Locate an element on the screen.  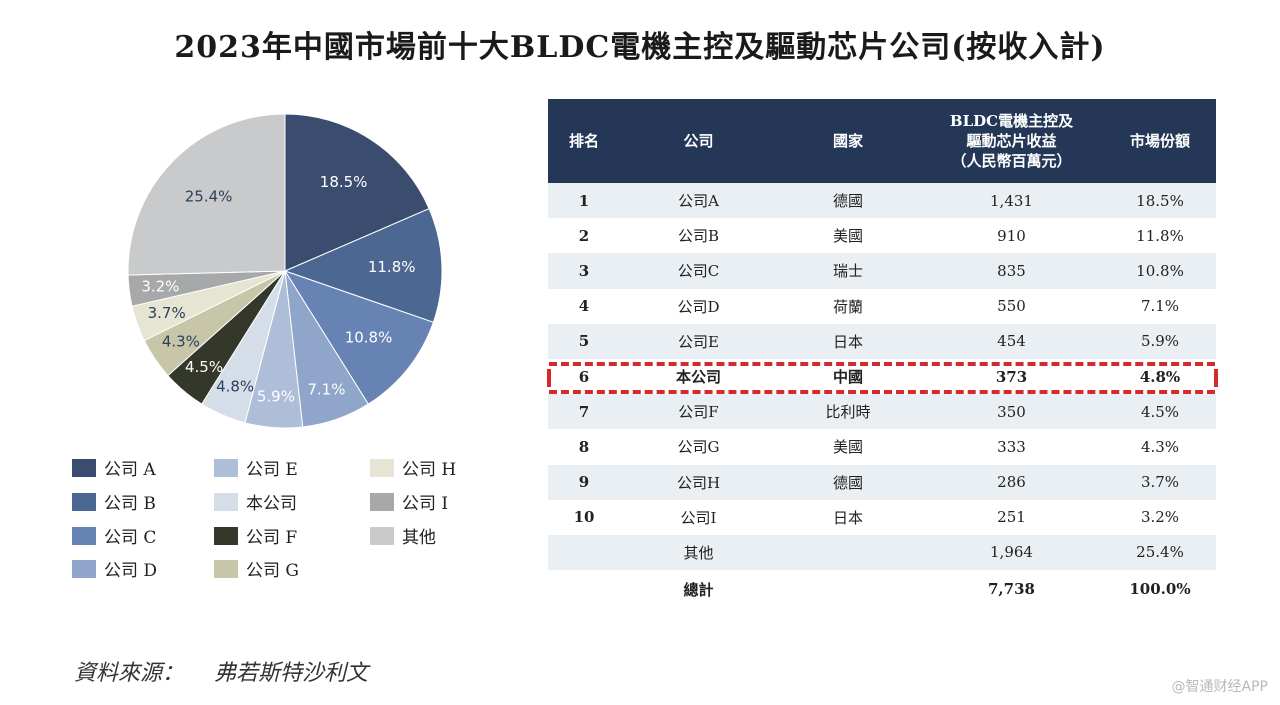
table-cell-share: 3.7% is located at coordinates (1160, 482).